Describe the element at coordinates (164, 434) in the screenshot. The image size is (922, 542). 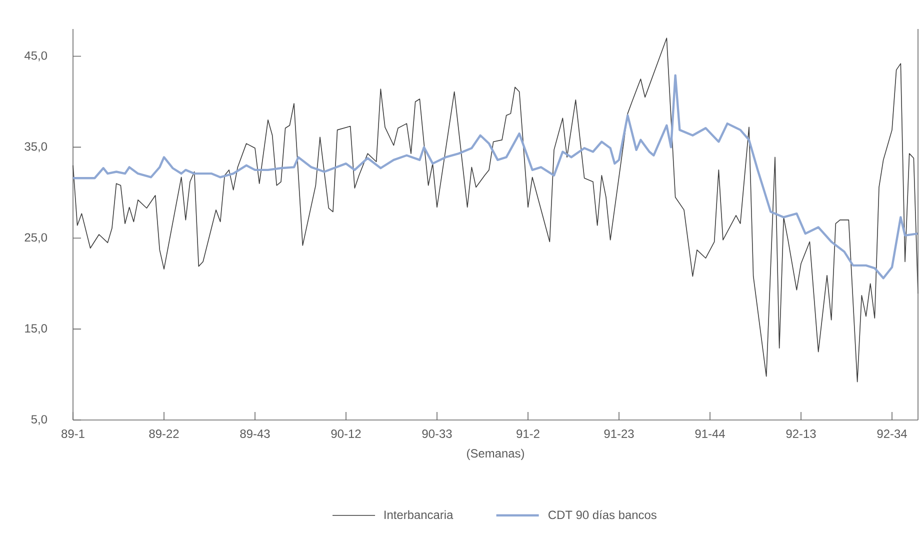
I see `x-tick-label: 89-22` at that location.